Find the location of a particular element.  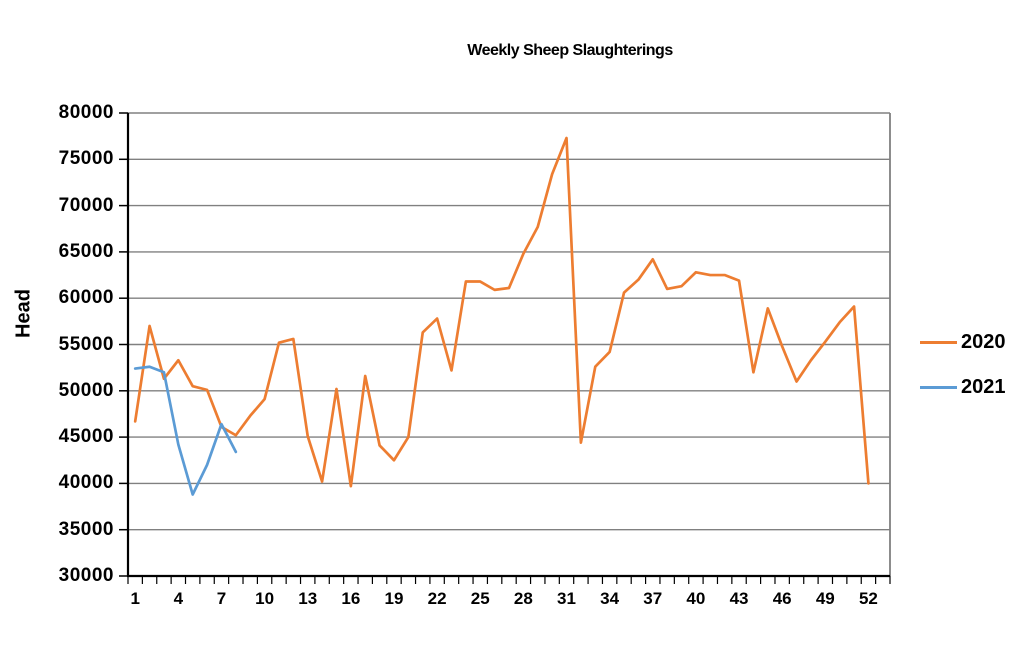

y-tick-label: 60000 is located at coordinates (86, 298).